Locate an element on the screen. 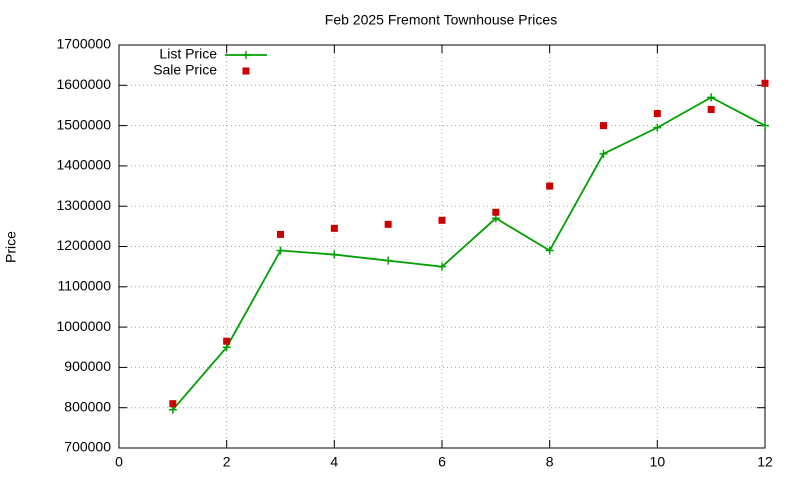  x-tick-label: 4 is located at coordinates (334, 462).